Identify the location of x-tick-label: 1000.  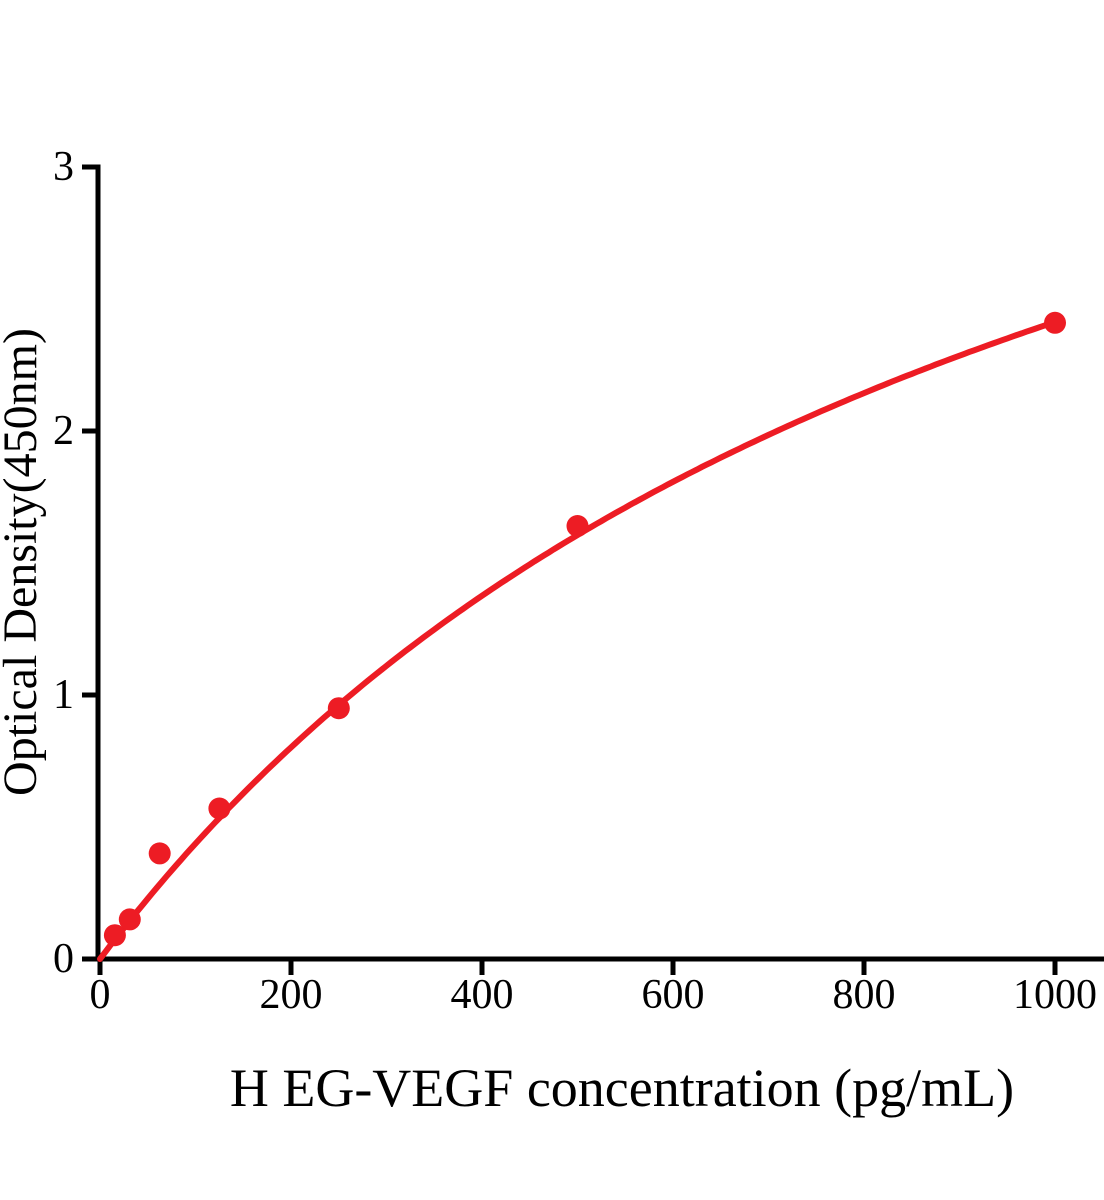
(1055, 995).